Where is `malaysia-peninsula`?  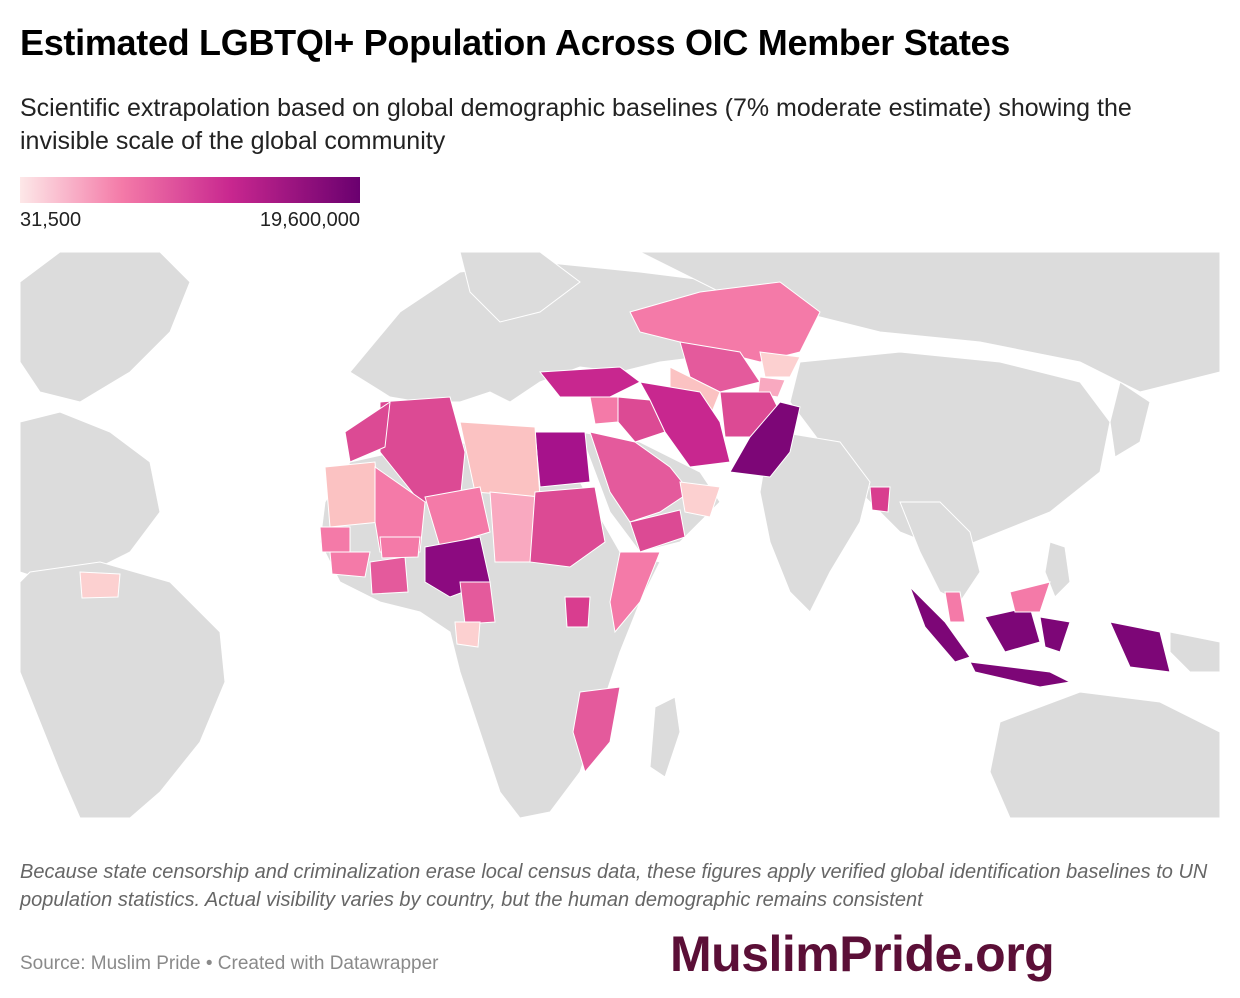 malaysia-peninsula is located at coordinates (955, 607).